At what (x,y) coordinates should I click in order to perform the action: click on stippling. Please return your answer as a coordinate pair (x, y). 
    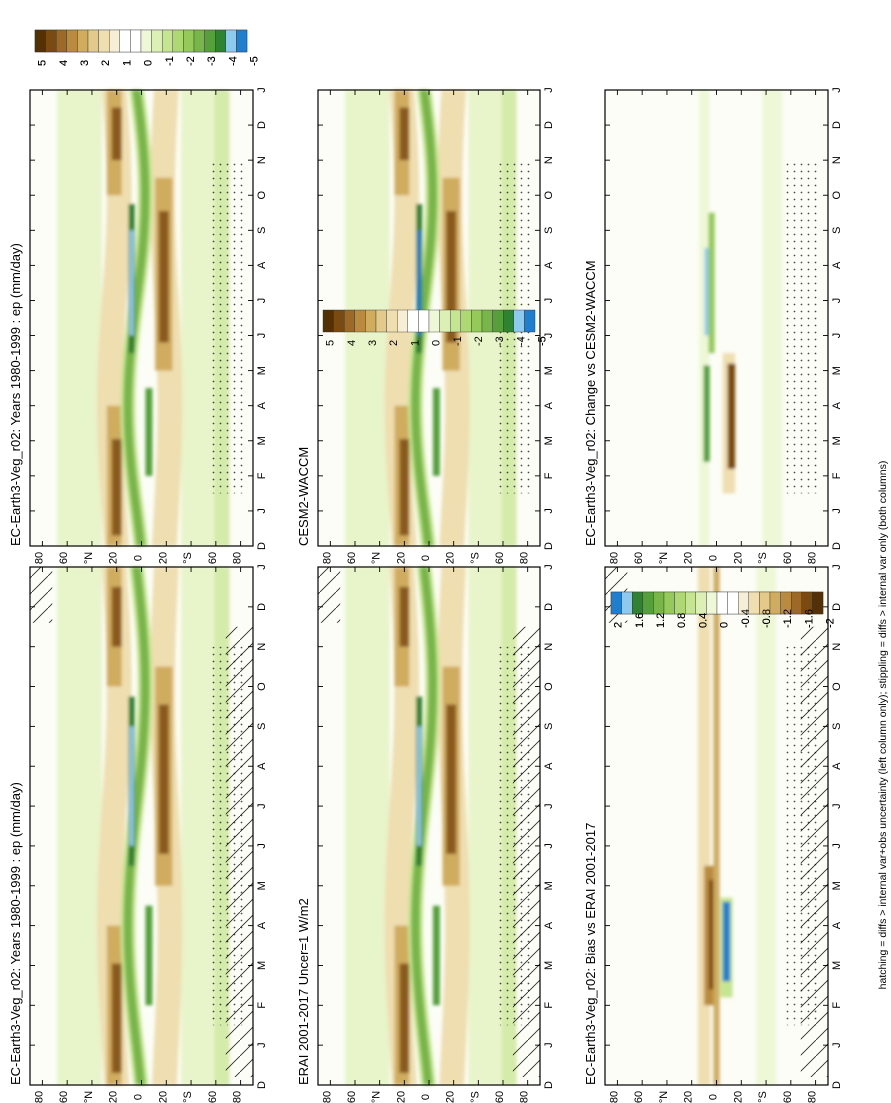
    Looking at the image, I should click on (226, 327).